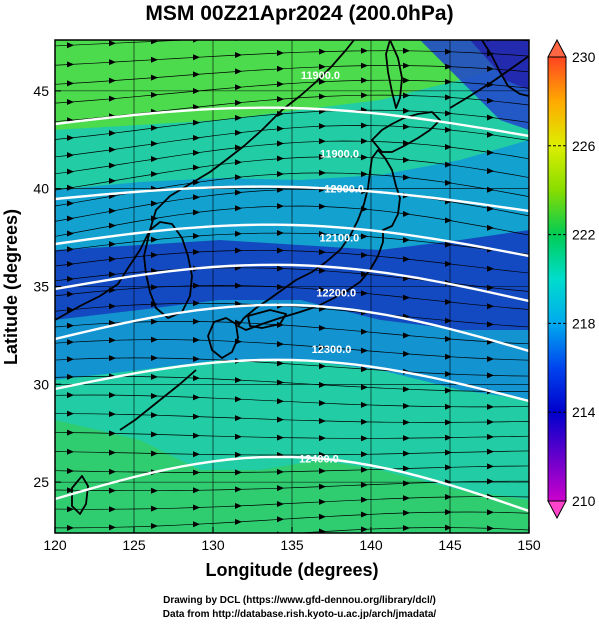 This screenshot has height=625, width=599. What do you see at coordinates (292, 545) in the screenshot?
I see `x-tick-label: 135` at bounding box center [292, 545].